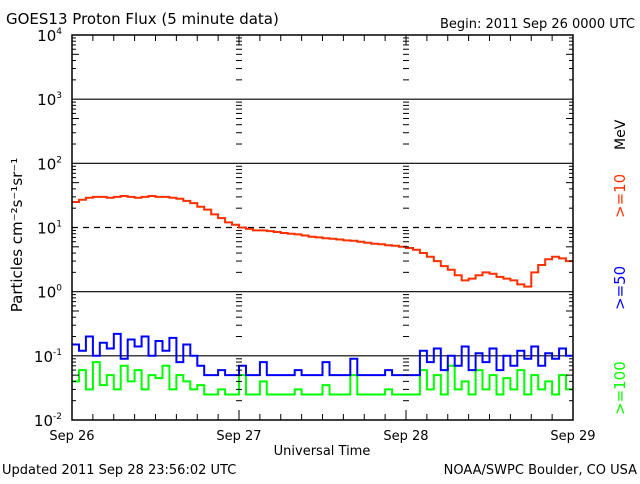 The width and height of the screenshot is (640, 484). I want to click on series-line-50-mev, so click(322, 354).